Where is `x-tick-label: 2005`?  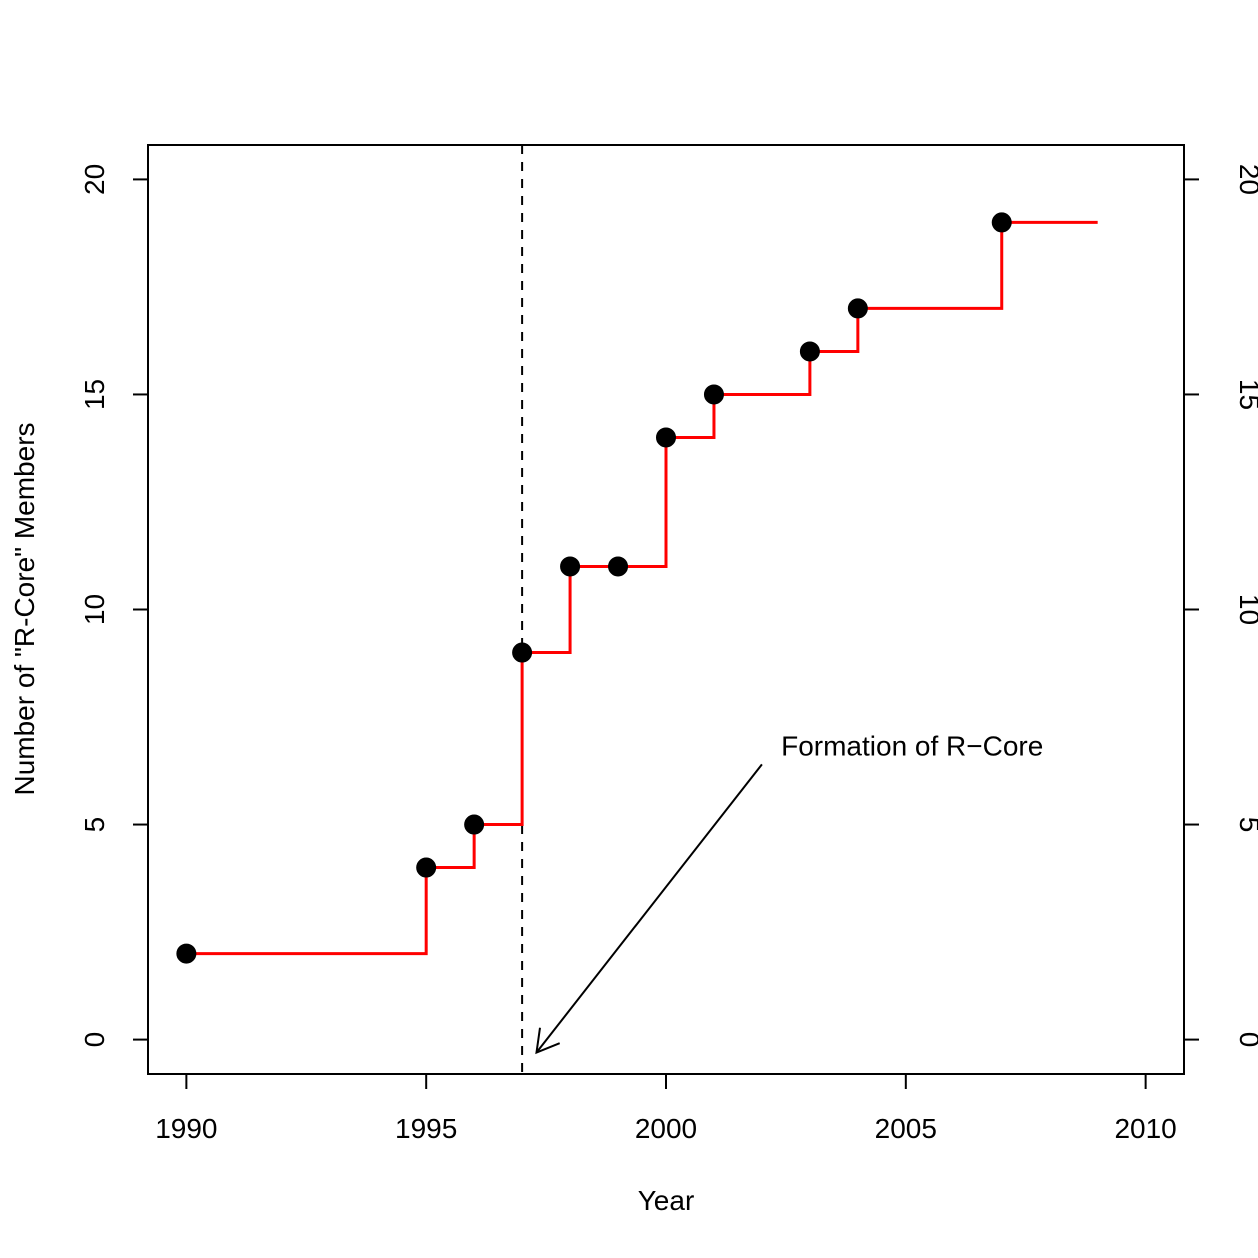 x-tick-label: 2005 is located at coordinates (906, 1128).